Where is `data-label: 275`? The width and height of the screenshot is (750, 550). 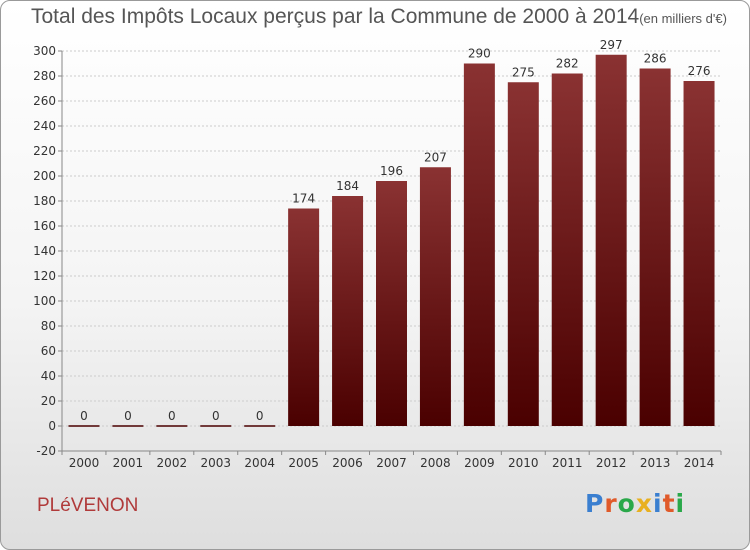 data-label: 275 is located at coordinates (523, 72).